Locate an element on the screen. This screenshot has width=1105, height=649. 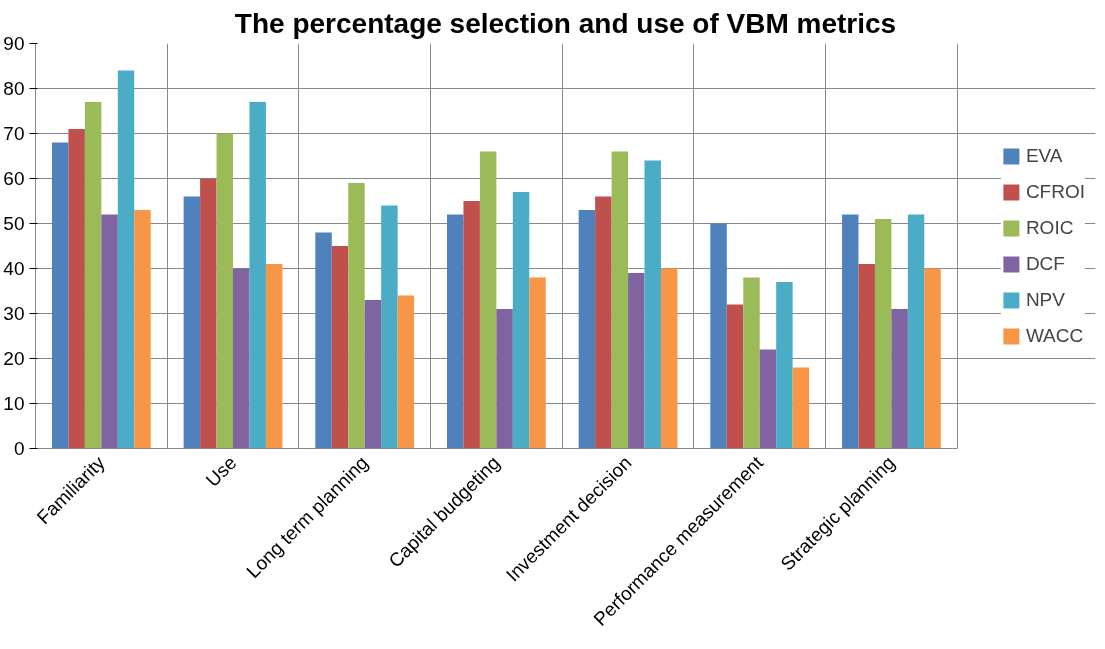
chart-title: The percentage selection and use of VBM metrics is located at coordinates (565, 23).